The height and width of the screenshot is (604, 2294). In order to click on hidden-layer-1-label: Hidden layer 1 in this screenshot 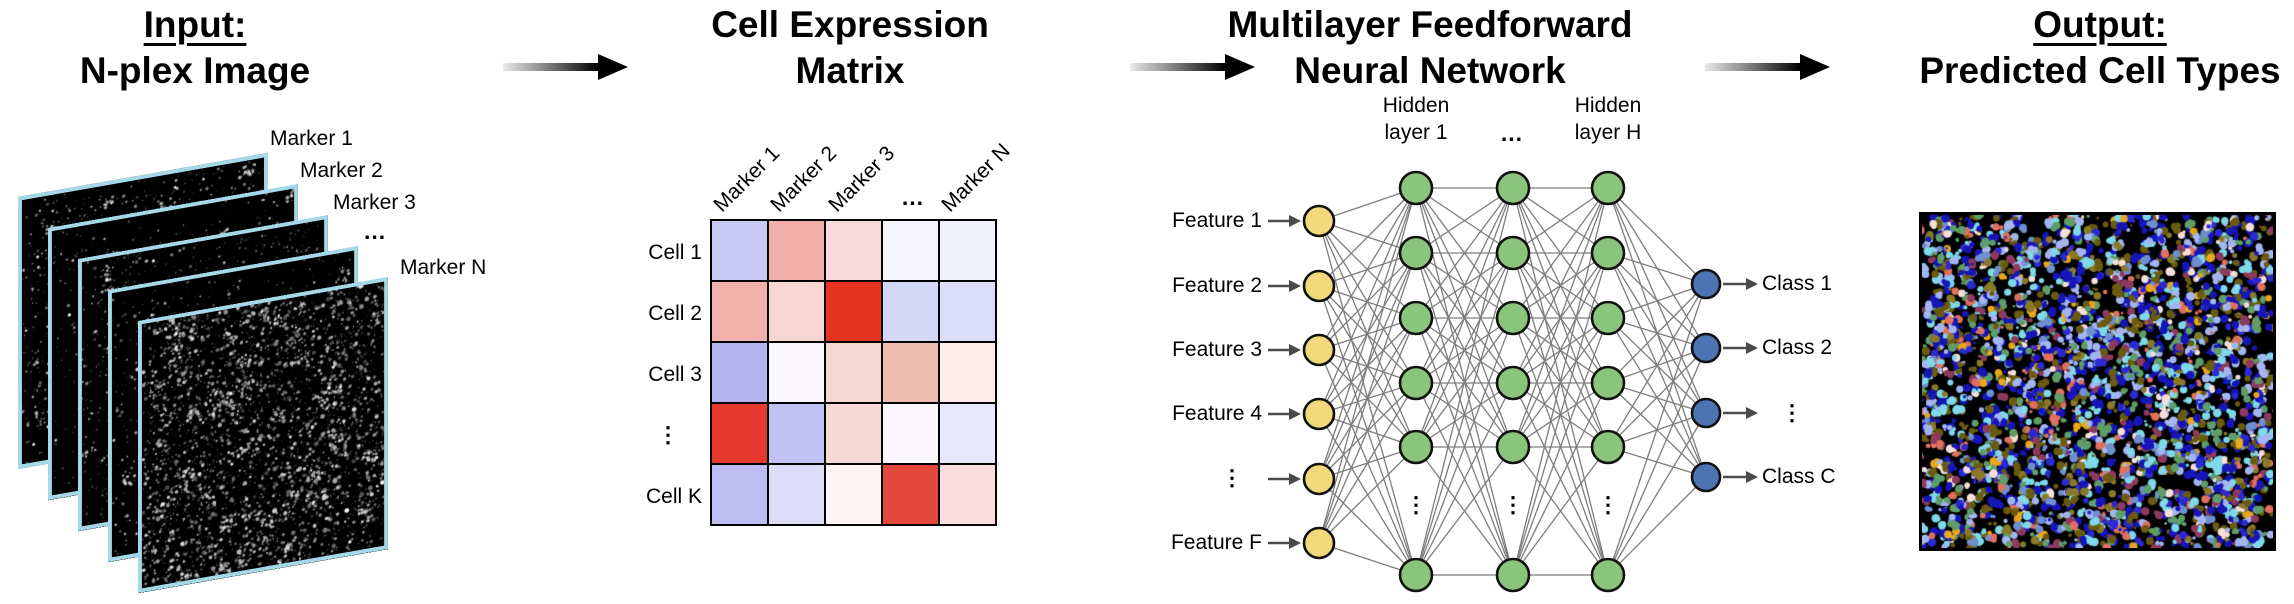, I will do `click(1416, 119)`.